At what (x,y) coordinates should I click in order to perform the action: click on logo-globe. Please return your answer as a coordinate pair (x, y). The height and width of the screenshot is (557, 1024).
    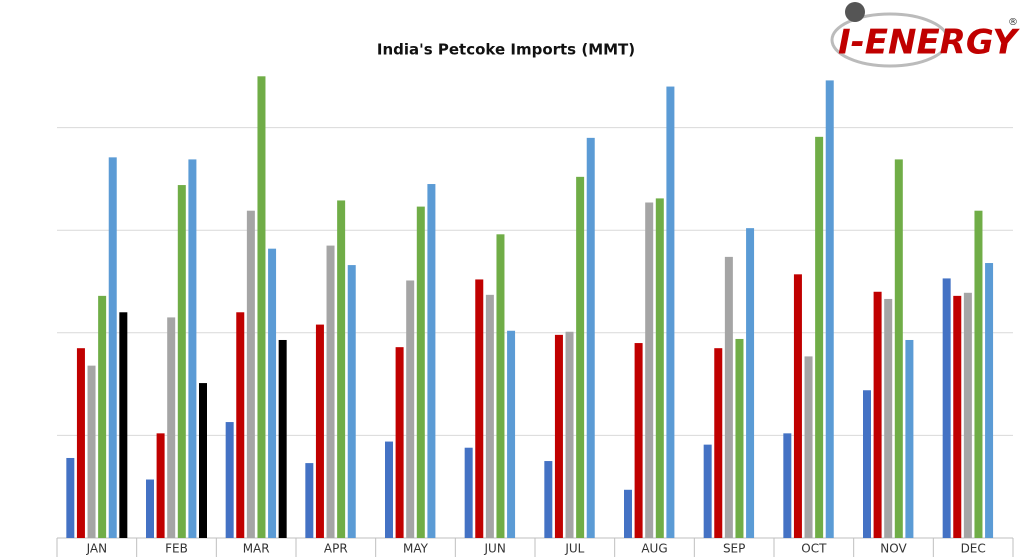
    Looking at the image, I should click on (855, 12).